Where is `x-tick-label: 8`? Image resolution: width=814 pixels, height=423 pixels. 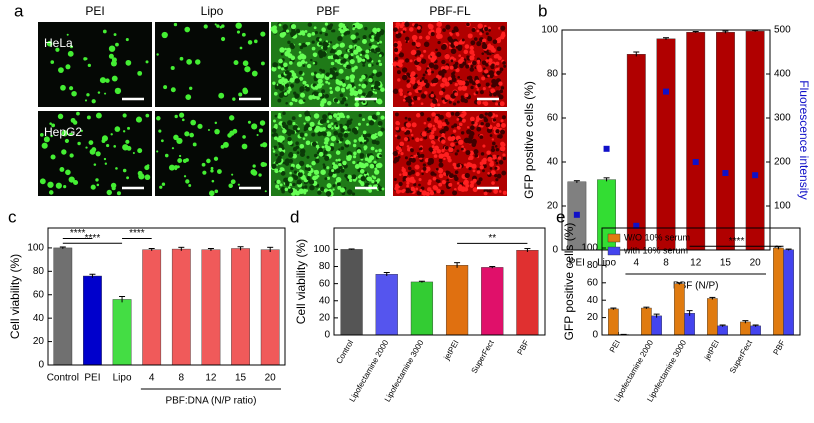
x-tick-label: 8 is located at coordinates (182, 378).